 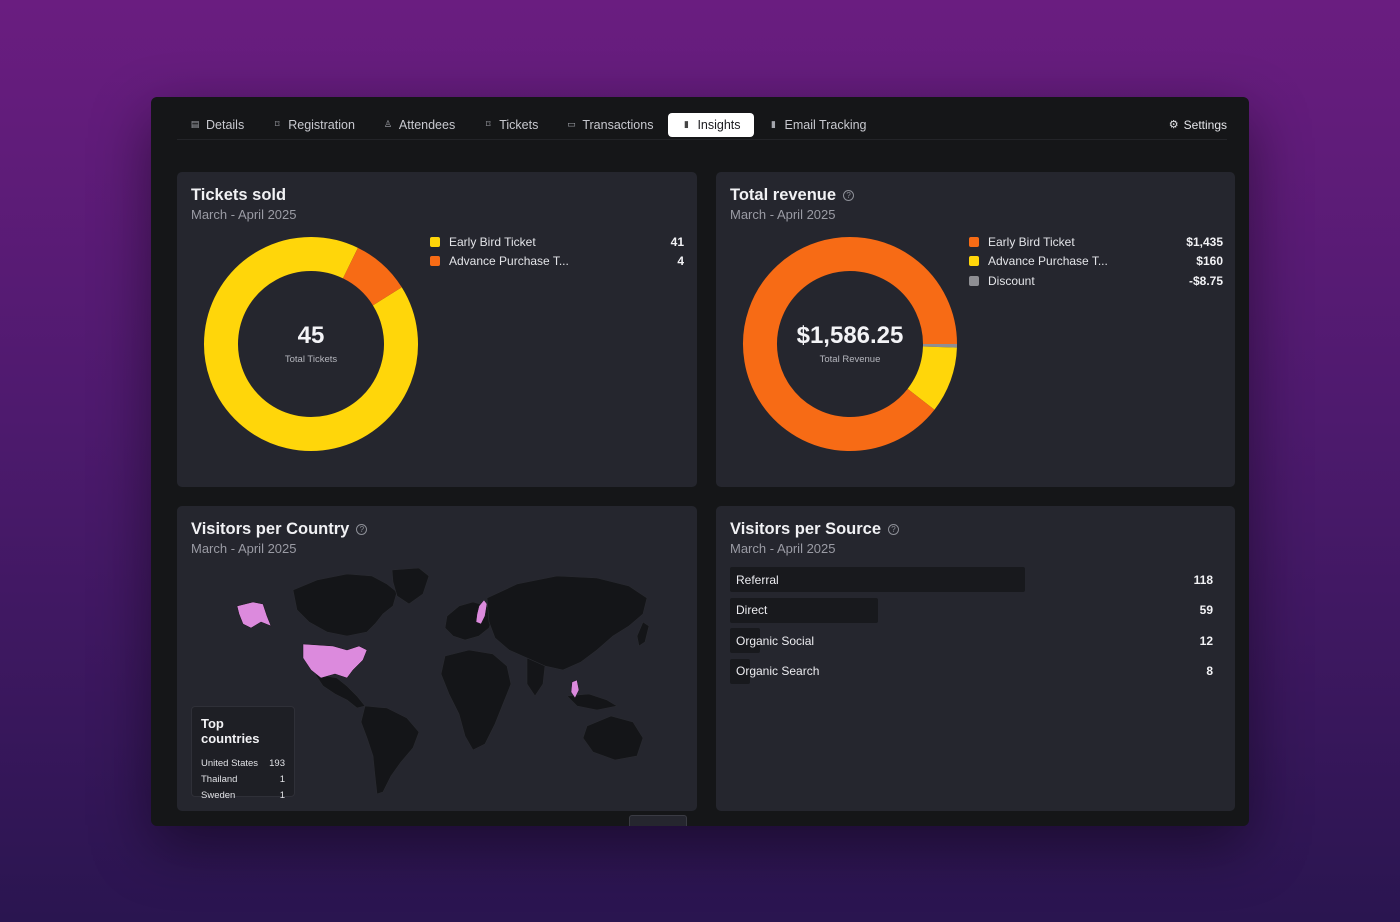 I want to click on tickets-sold-title: Tickets sold, so click(x=239, y=195).